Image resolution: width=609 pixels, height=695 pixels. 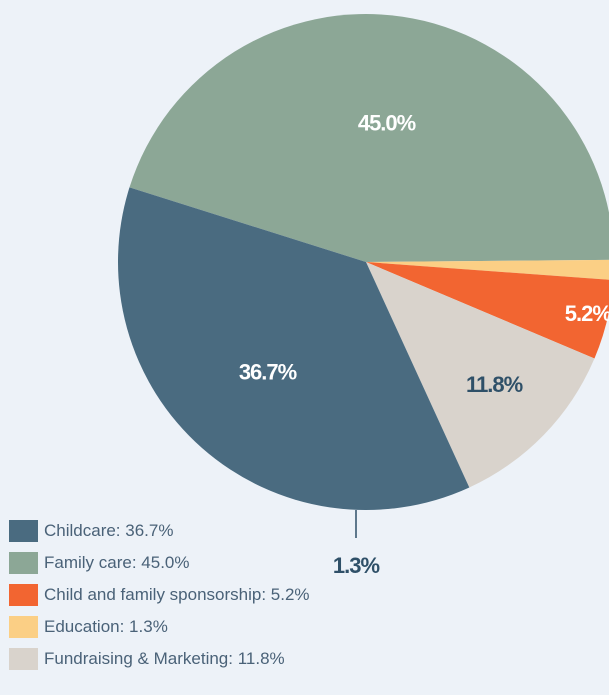 What do you see at coordinates (106, 626) in the screenshot?
I see `legend-label-education: Education: 1.3%` at bounding box center [106, 626].